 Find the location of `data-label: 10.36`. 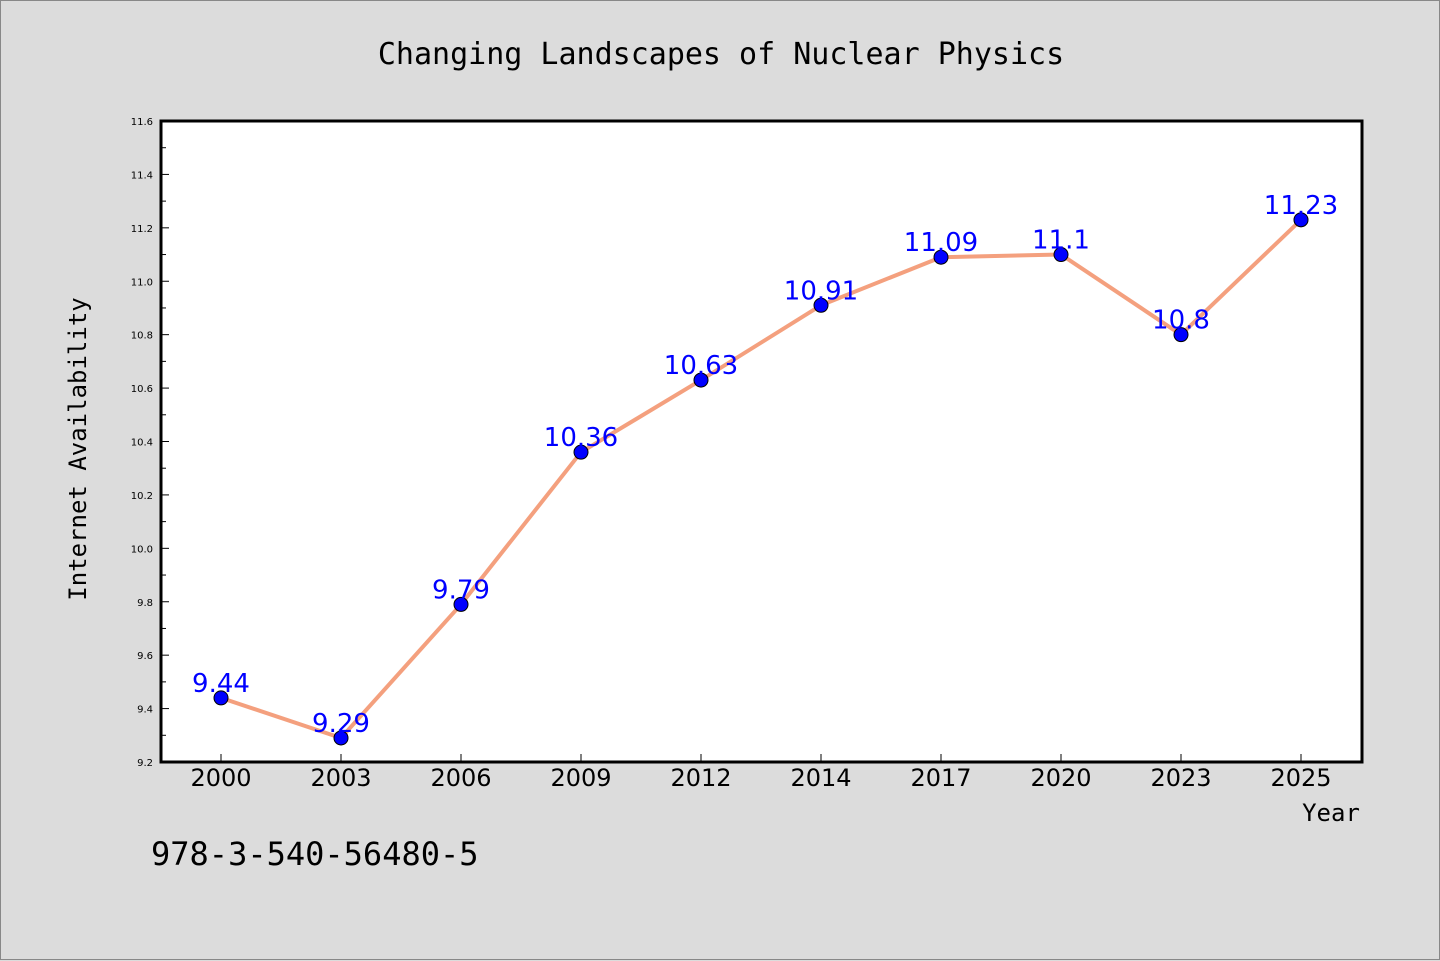

data-label: 10.36 is located at coordinates (581, 438).